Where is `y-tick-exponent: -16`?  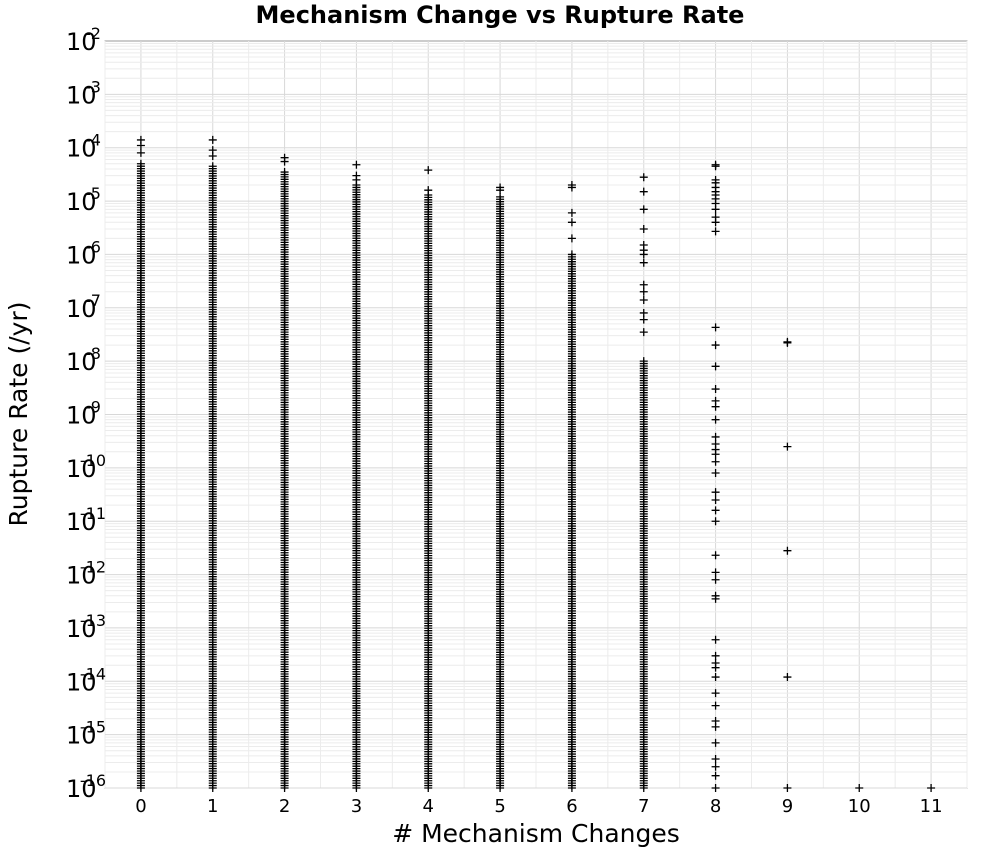
y-tick-exponent: -16 is located at coordinates (93, 780).